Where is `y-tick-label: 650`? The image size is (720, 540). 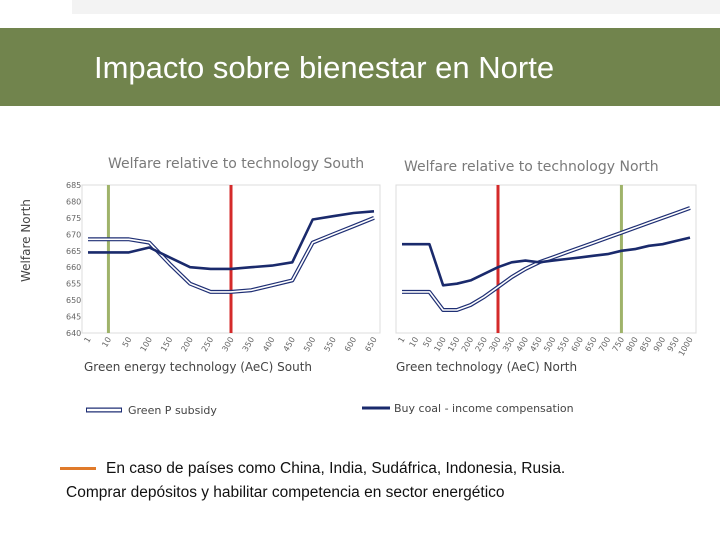
y-tick-label: 650 is located at coordinates (73, 300).